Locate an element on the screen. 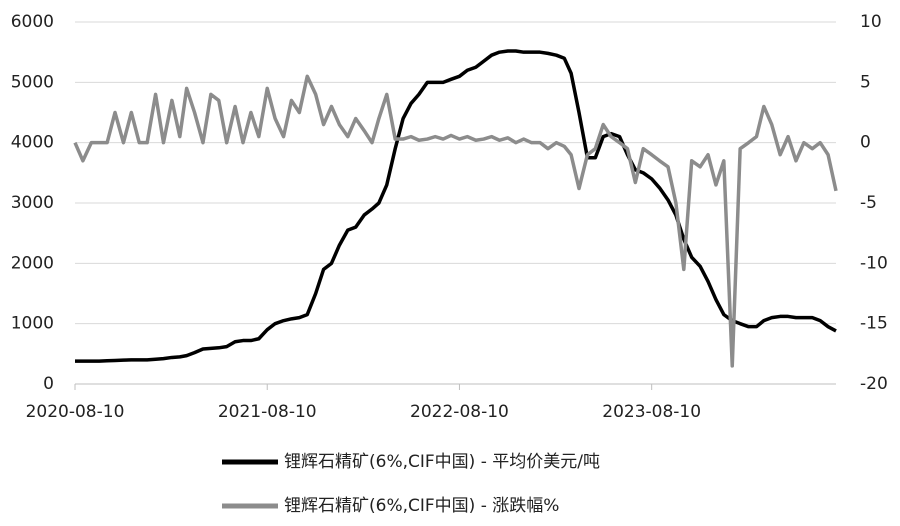  y2-tick-label: 0 is located at coordinates (865, 143).